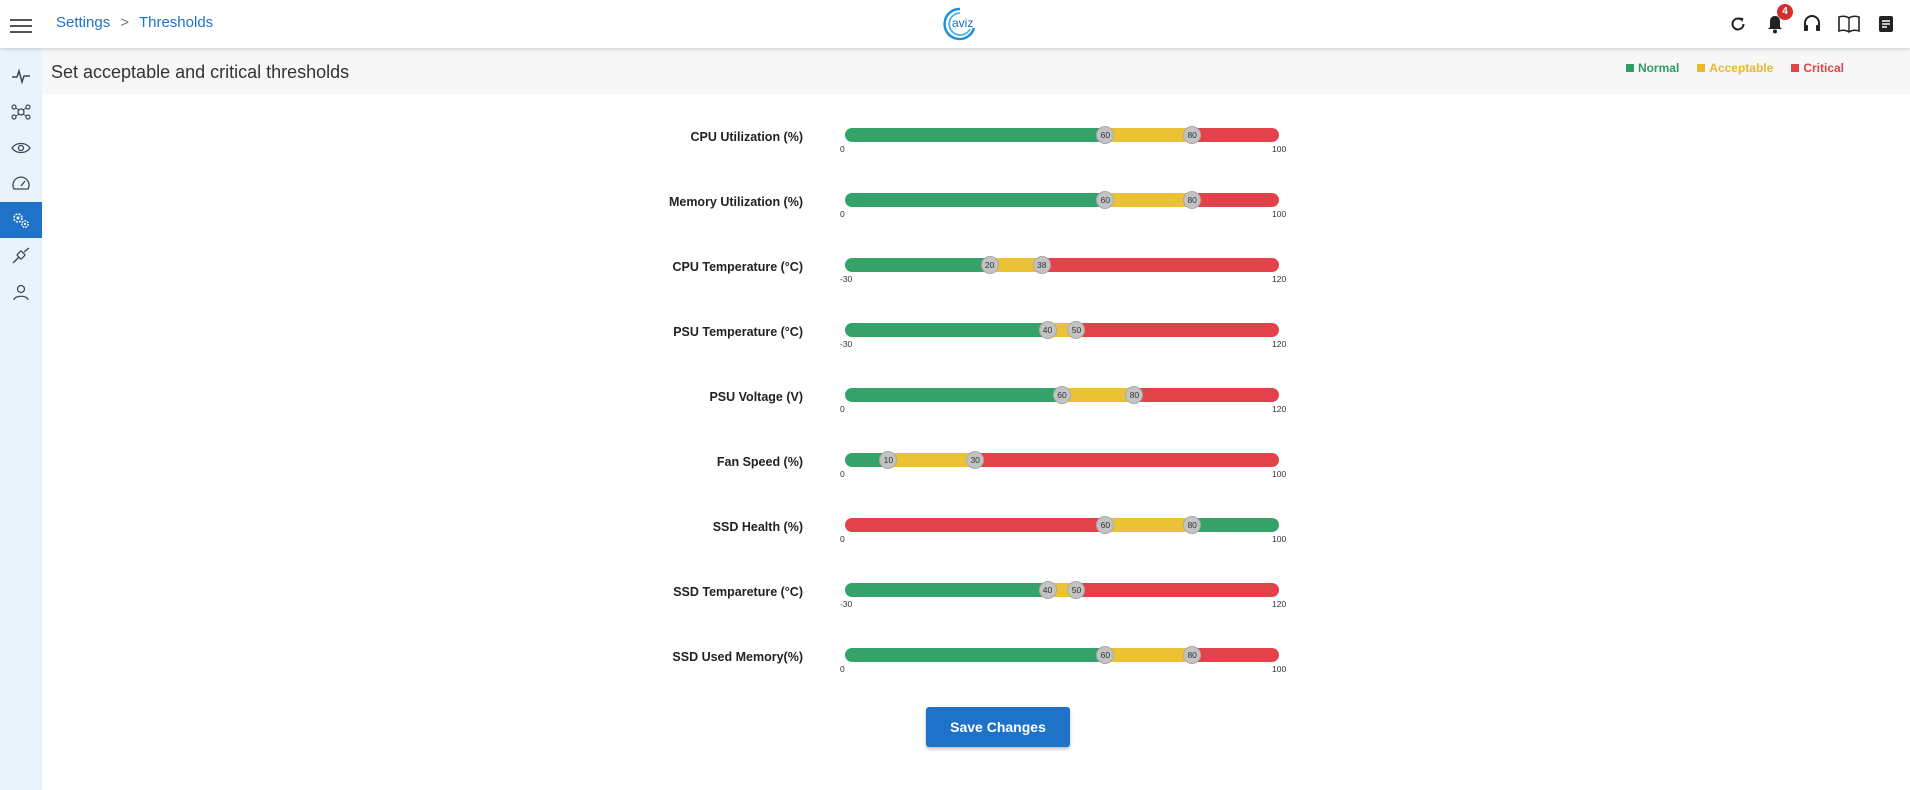 This screenshot has height=790, width=1910. I want to click on book-icon, so click(1849, 24).